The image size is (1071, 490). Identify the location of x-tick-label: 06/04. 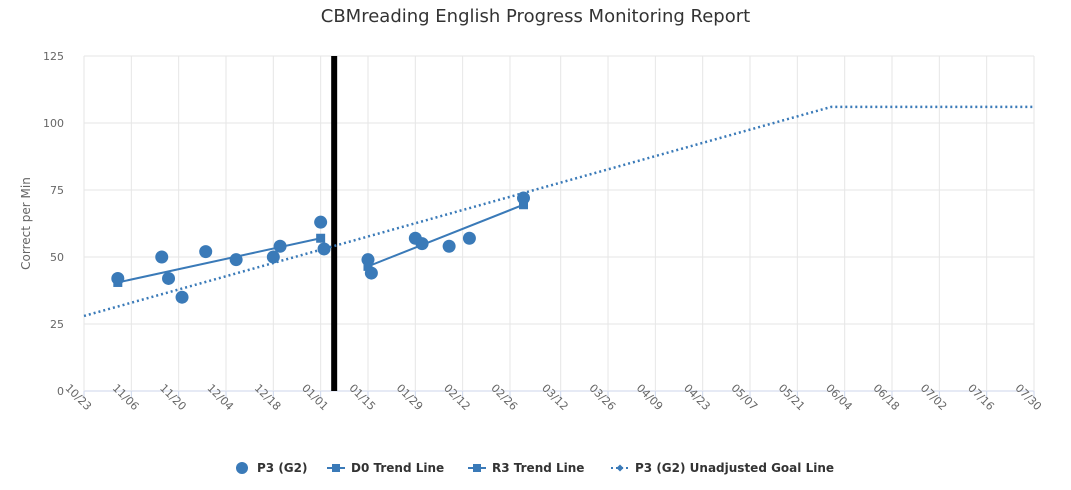
(839, 398).